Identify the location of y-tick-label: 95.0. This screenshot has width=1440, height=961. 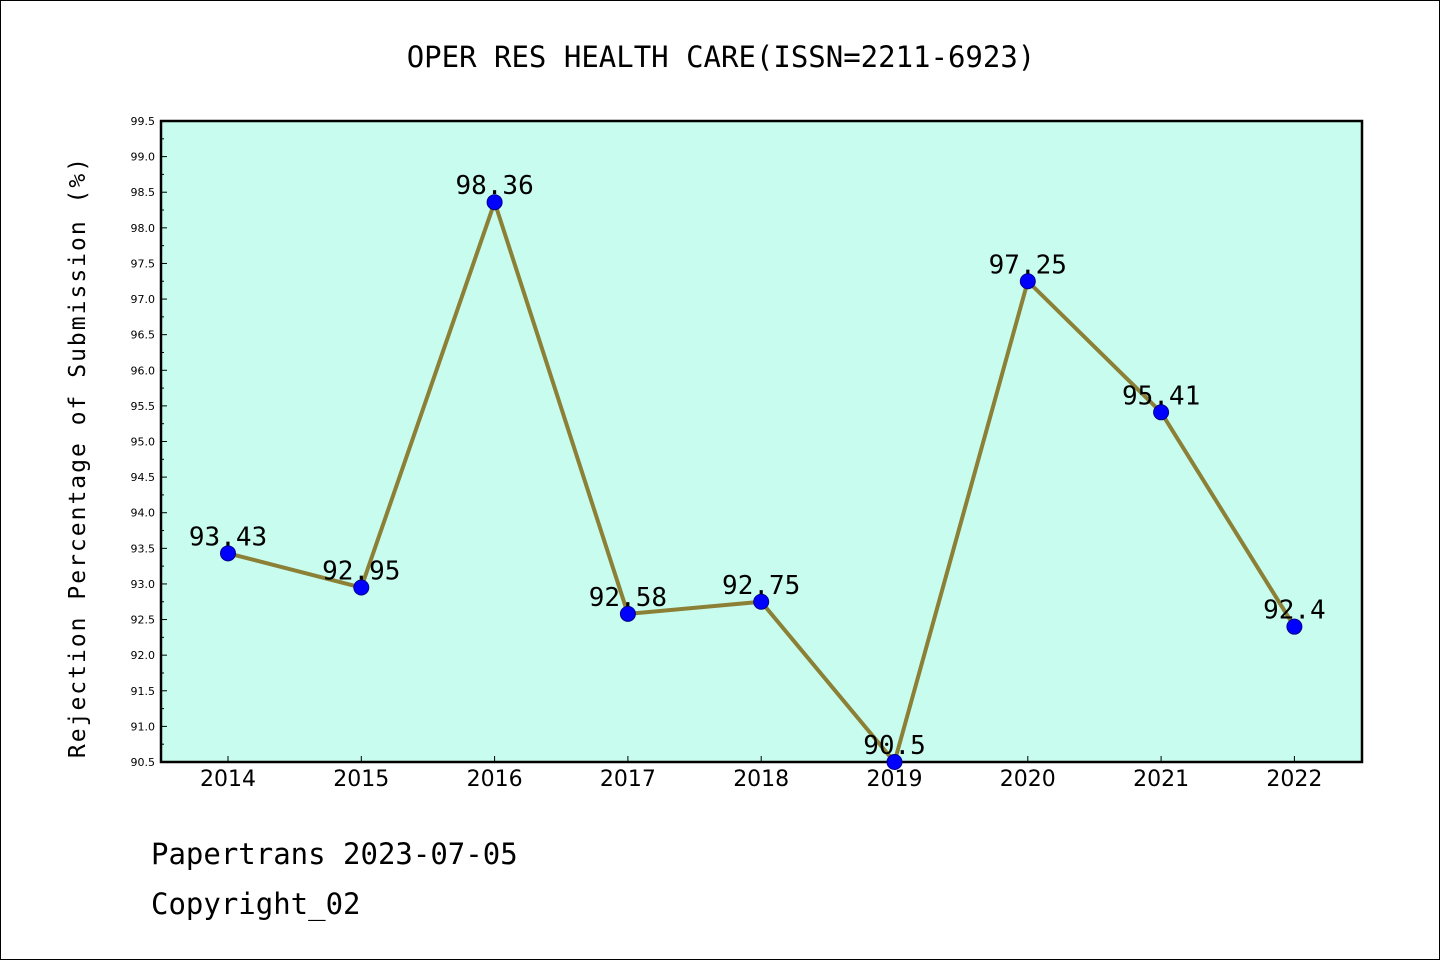
(143, 442).